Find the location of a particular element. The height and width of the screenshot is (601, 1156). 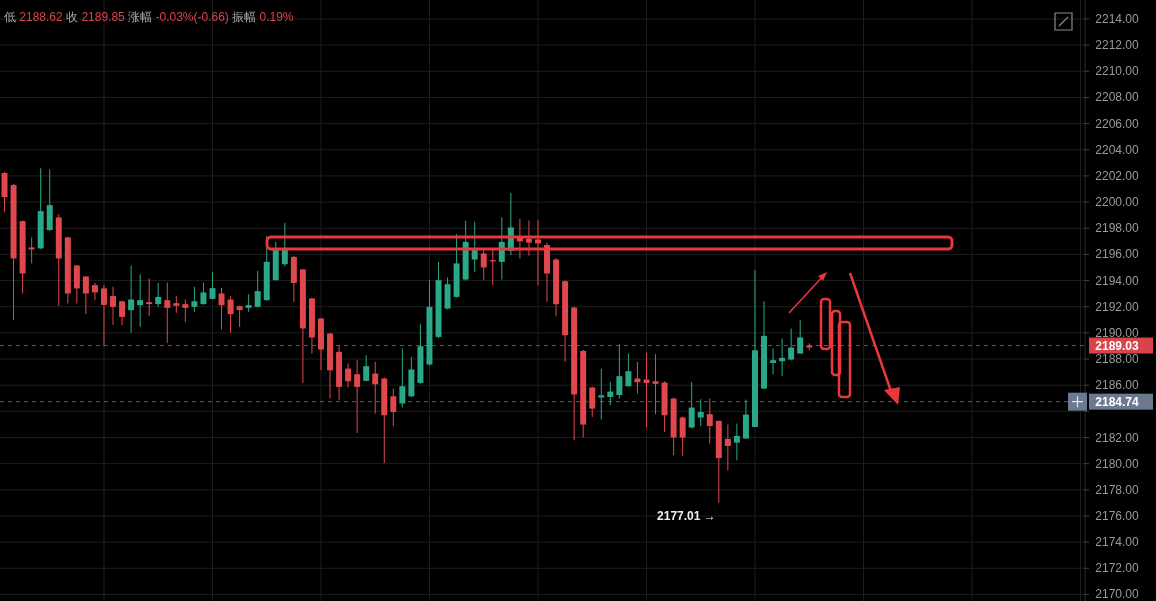

y-tick-label: 2206.00 is located at coordinates (1117, 123).